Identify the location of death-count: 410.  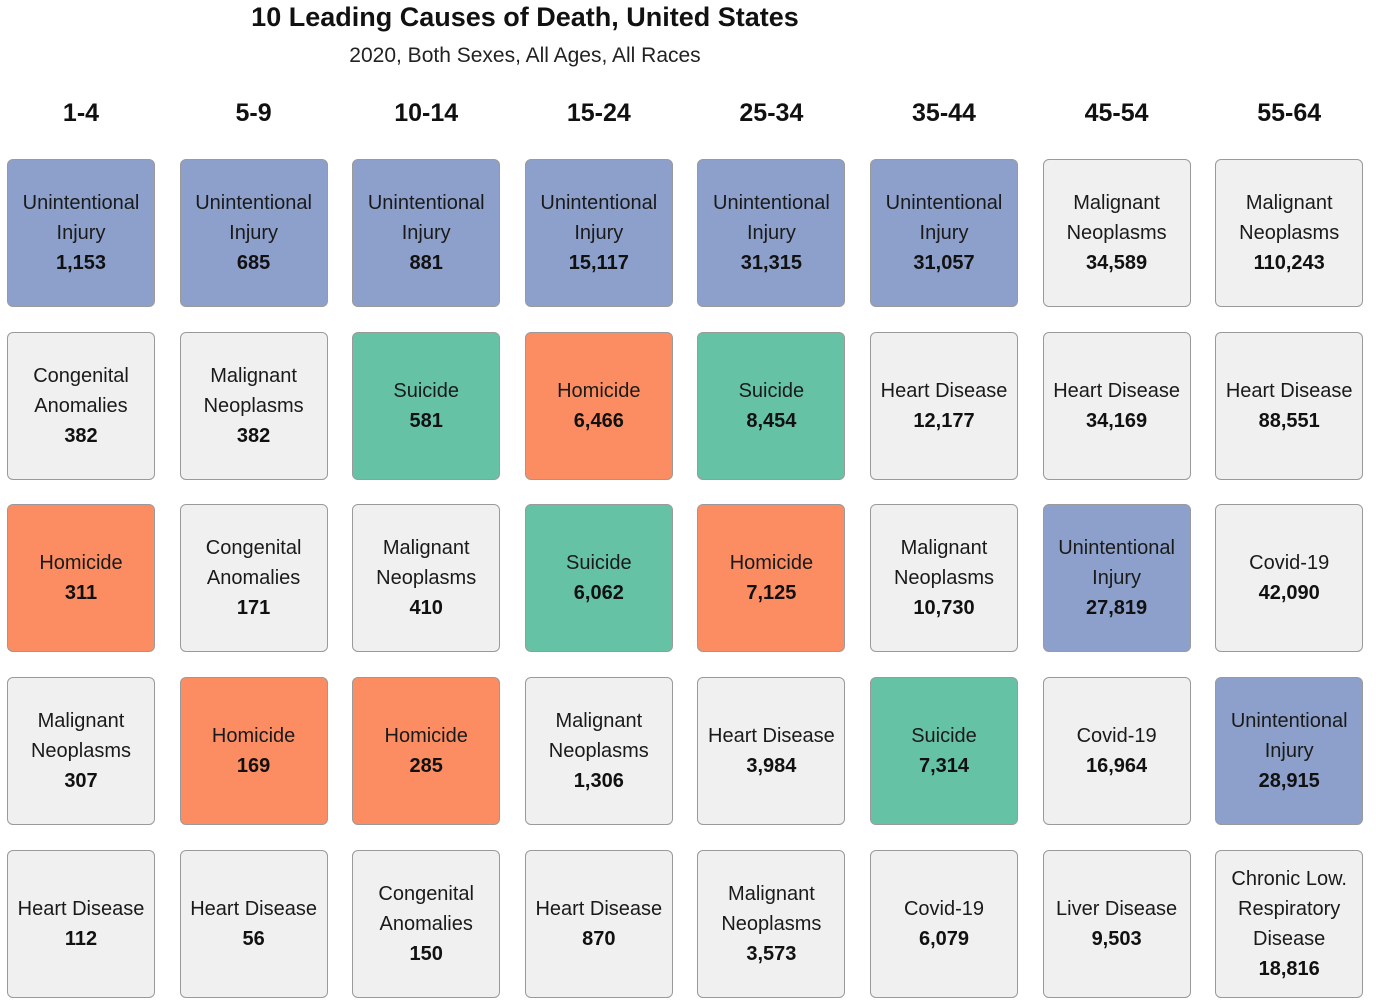
(426, 608).